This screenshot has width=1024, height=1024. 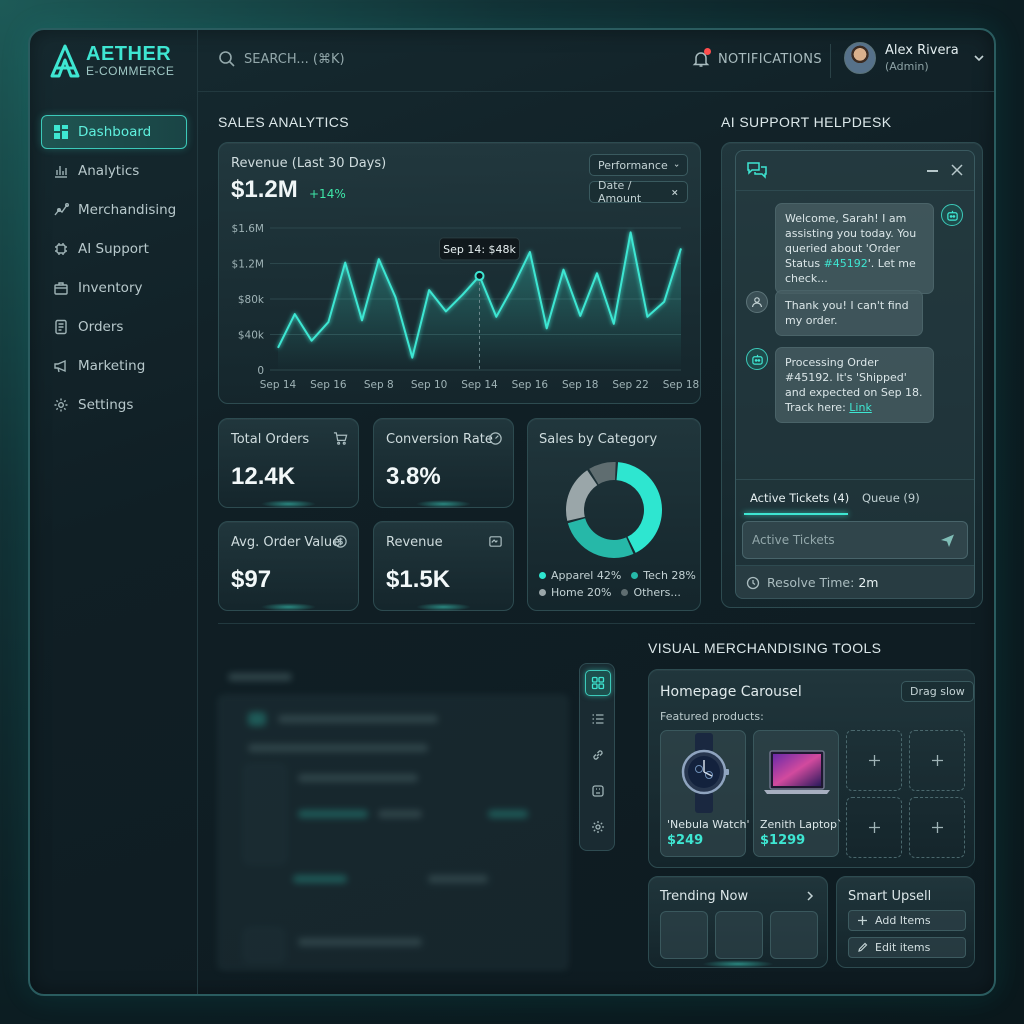 I want to click on pencil-icon, so click(x=863, y=947).